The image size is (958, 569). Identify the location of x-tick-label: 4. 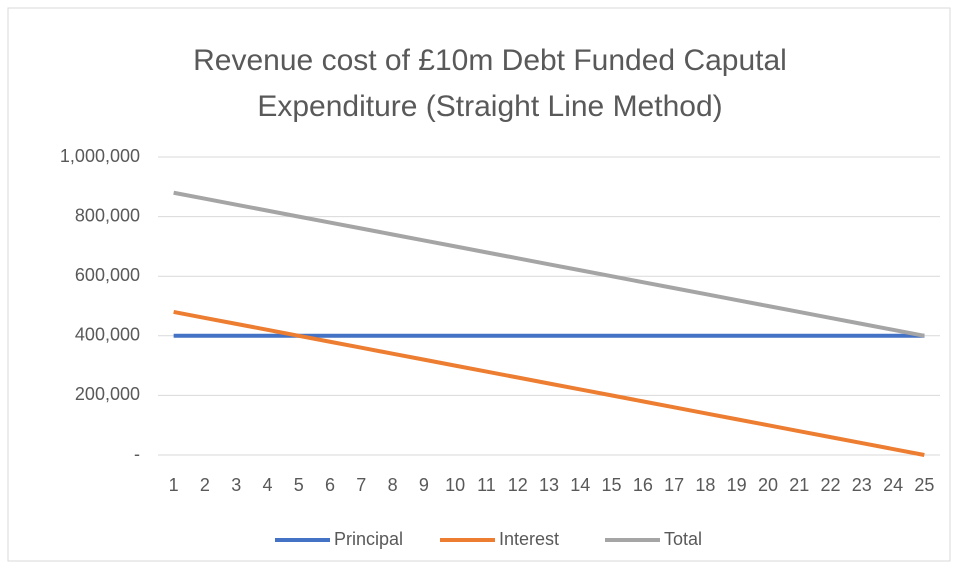
(267, 485).